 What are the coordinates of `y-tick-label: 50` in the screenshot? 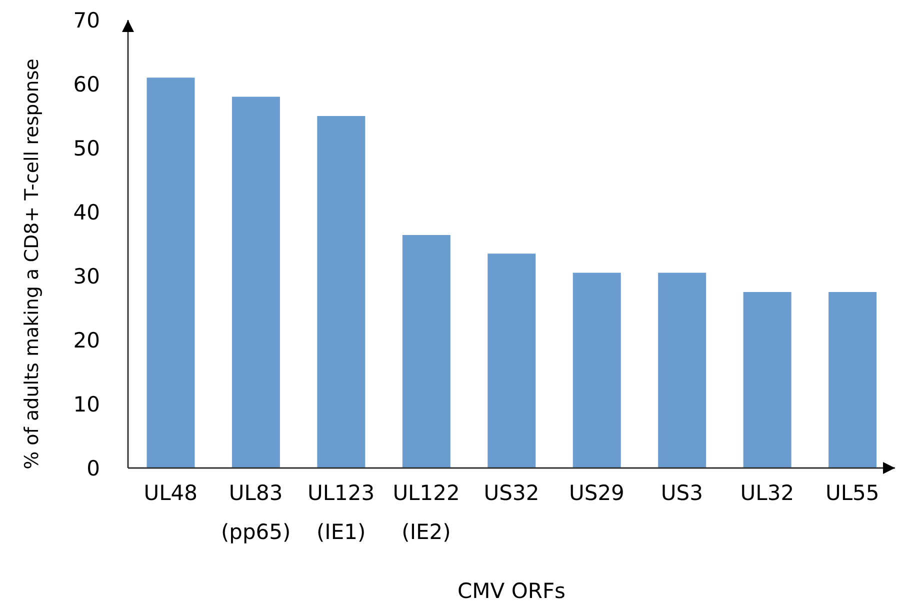 It's located at (86, 148).